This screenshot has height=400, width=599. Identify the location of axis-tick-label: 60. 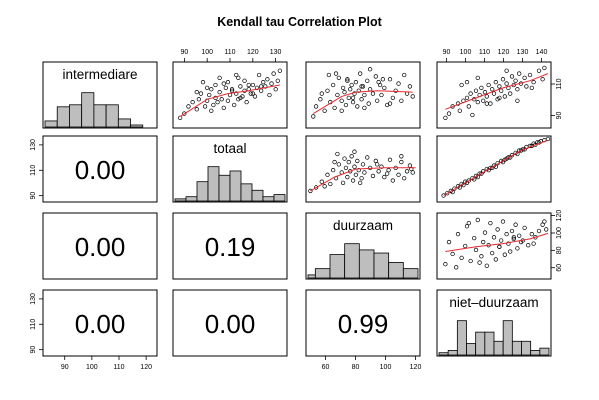
(559, 268).